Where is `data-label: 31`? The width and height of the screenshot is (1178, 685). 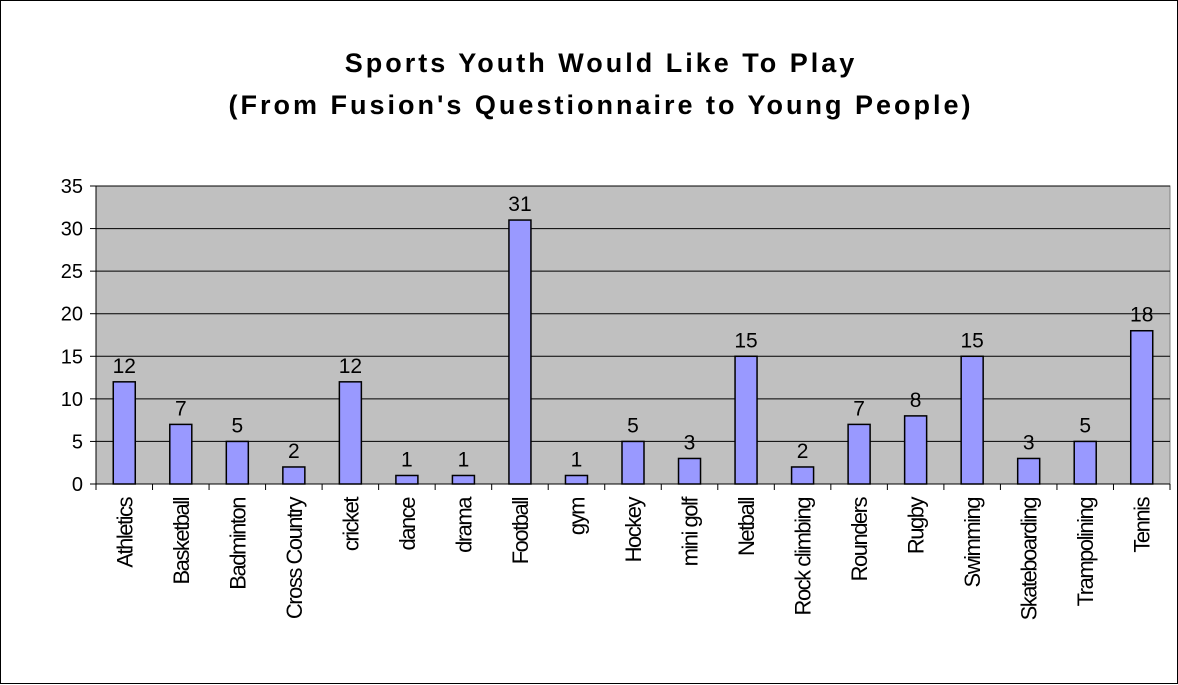
data-label: 31 is located at coordinates (519, 204).